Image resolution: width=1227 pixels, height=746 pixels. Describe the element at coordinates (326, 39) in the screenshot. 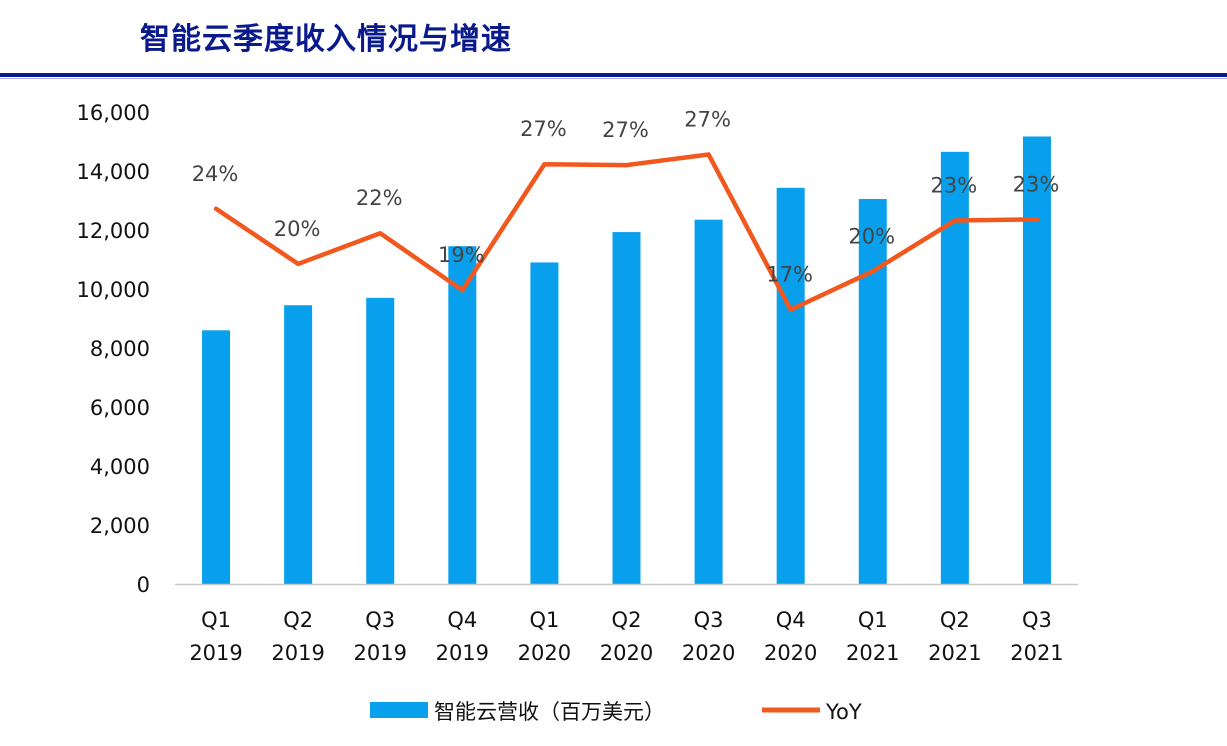

I see `page-title: 智能云季度收入情况与增速` at that location.